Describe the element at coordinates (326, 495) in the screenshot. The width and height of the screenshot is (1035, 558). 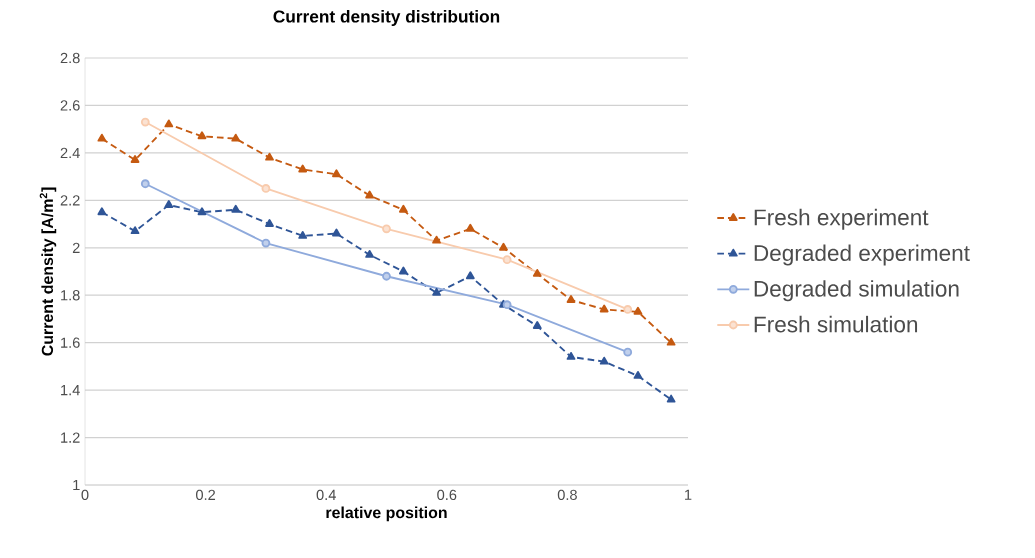
I see `x-tick-label: 0.4` at that location.